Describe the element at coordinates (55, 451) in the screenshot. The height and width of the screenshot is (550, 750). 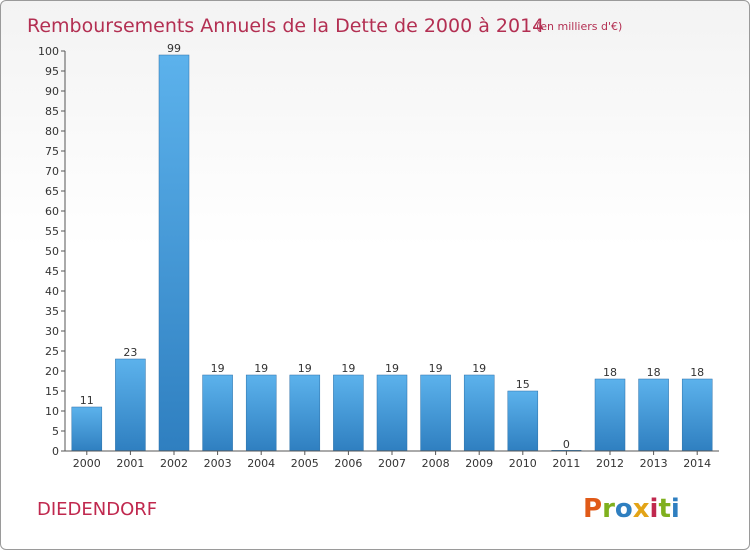
I see `y-tick-label: 0` at that location.